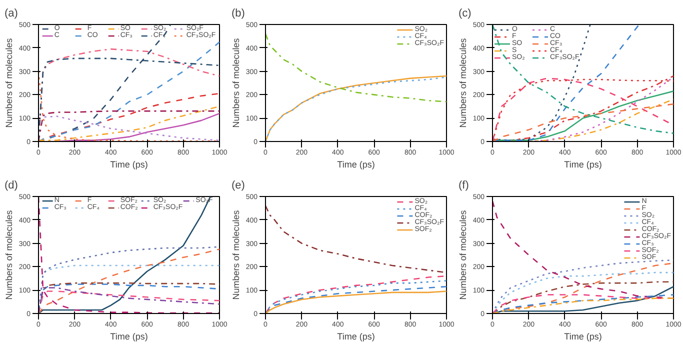  Describe the element at coordinates (11, 186) in the screenshot. I see `chart-title: (d)` at that location.